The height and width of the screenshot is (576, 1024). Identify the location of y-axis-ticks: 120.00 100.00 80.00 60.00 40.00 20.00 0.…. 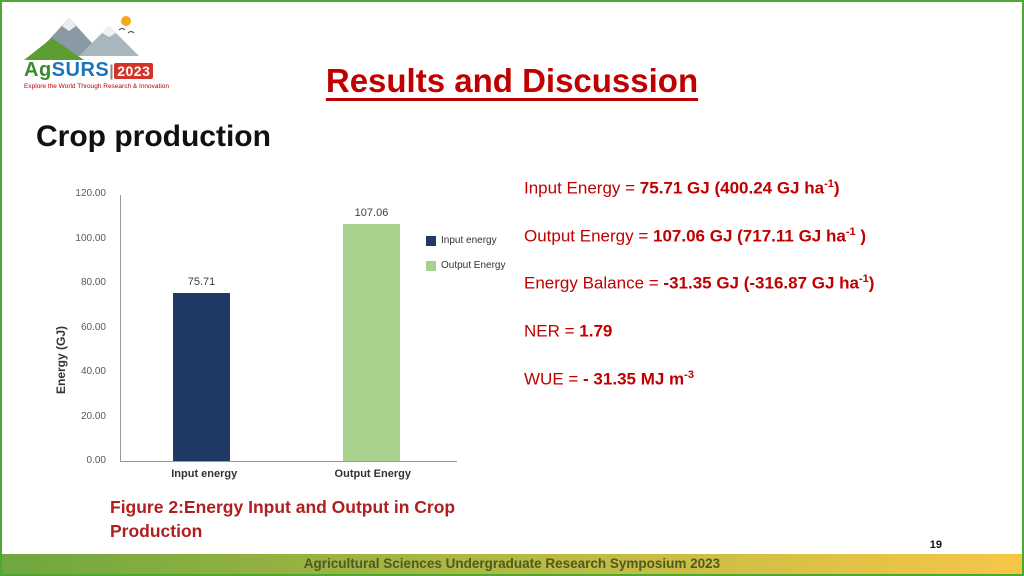
(86, 328).